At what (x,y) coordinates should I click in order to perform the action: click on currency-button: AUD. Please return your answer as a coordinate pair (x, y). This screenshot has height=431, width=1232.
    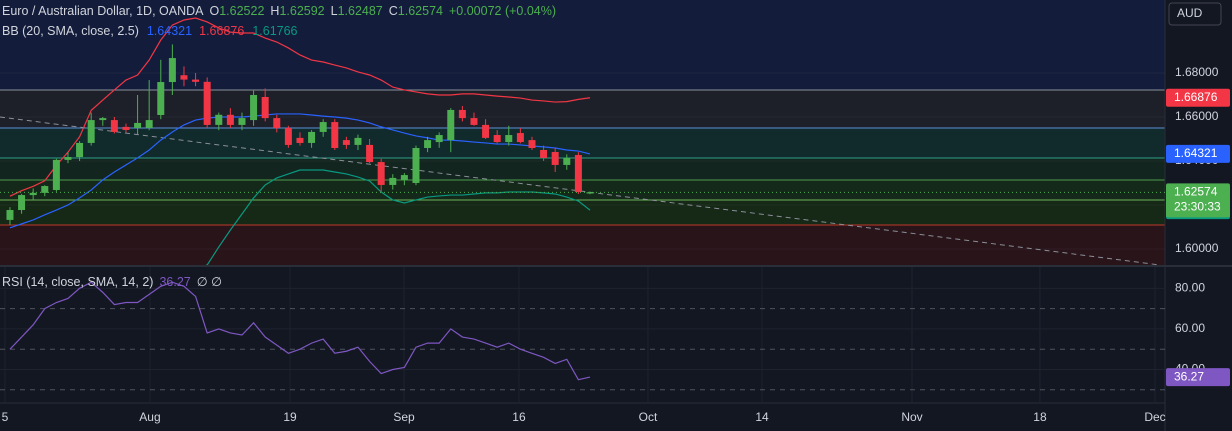
    Looking at the image, I should click on (1195, 14).